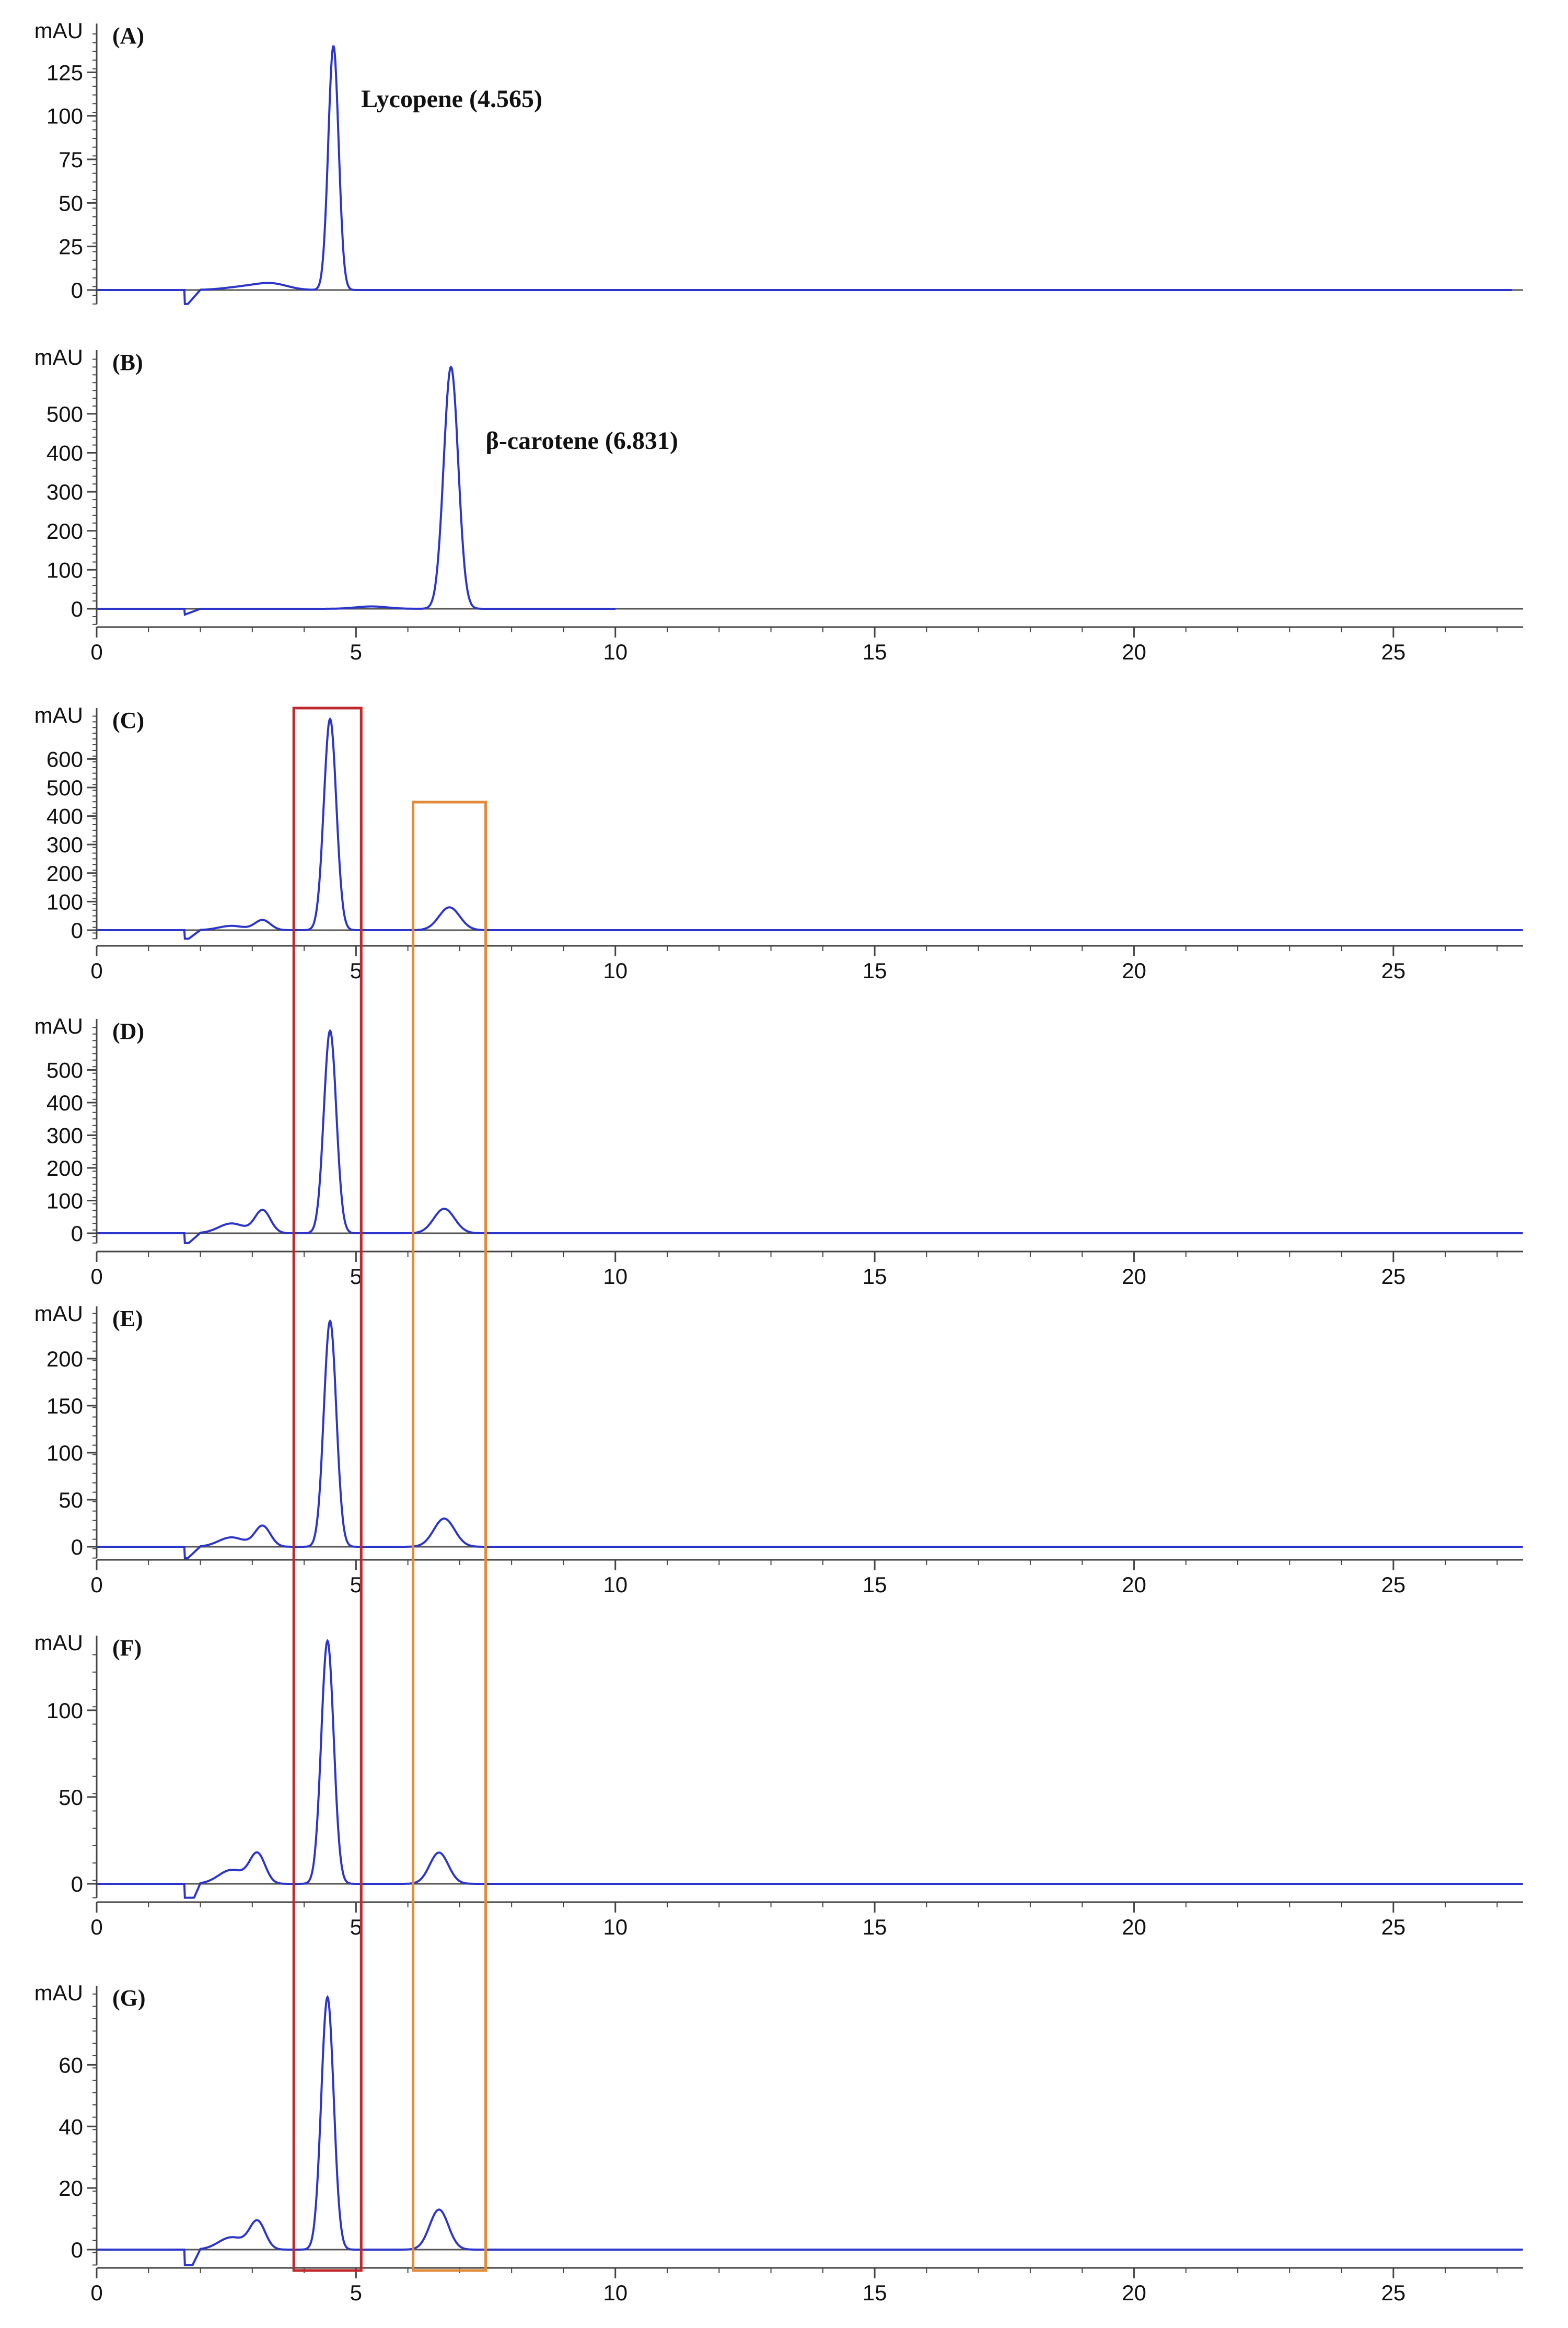 The width and height of the screenshot is (1568, 2328). Describe the element at coordinates (451, 99) in the screenshot. I see `peak-annotation: Lycopene (4.565)` at that location.